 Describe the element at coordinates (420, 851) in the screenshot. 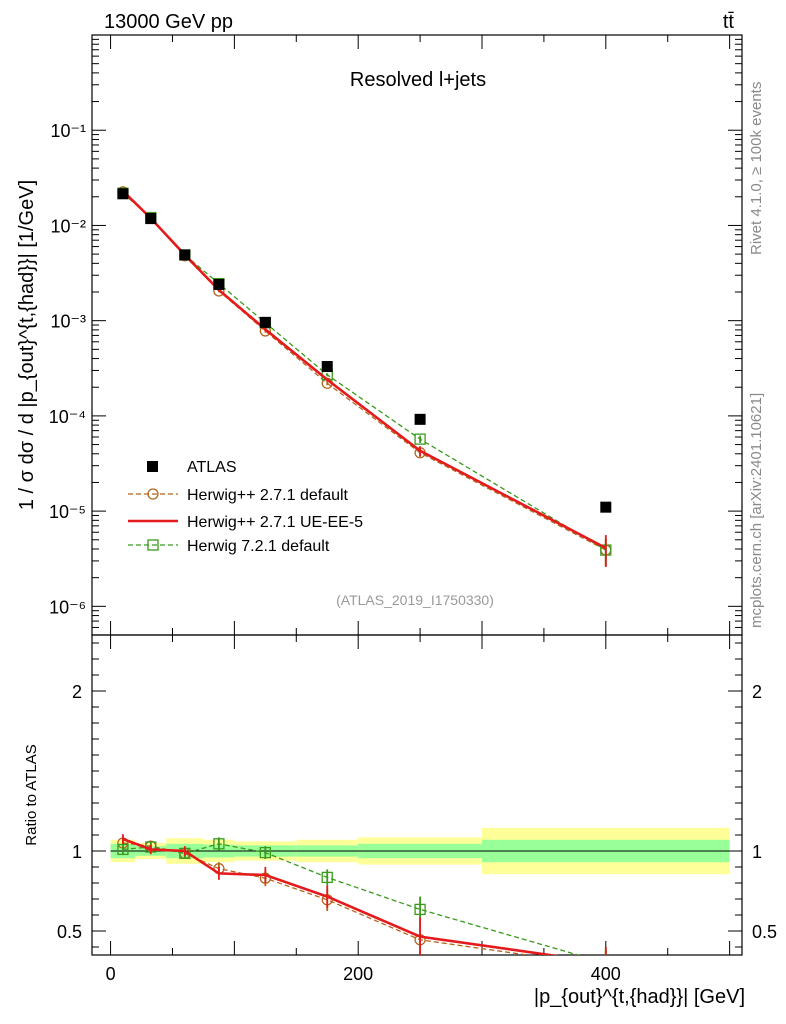

I see `ratio-uncertainty-bands` at that location.